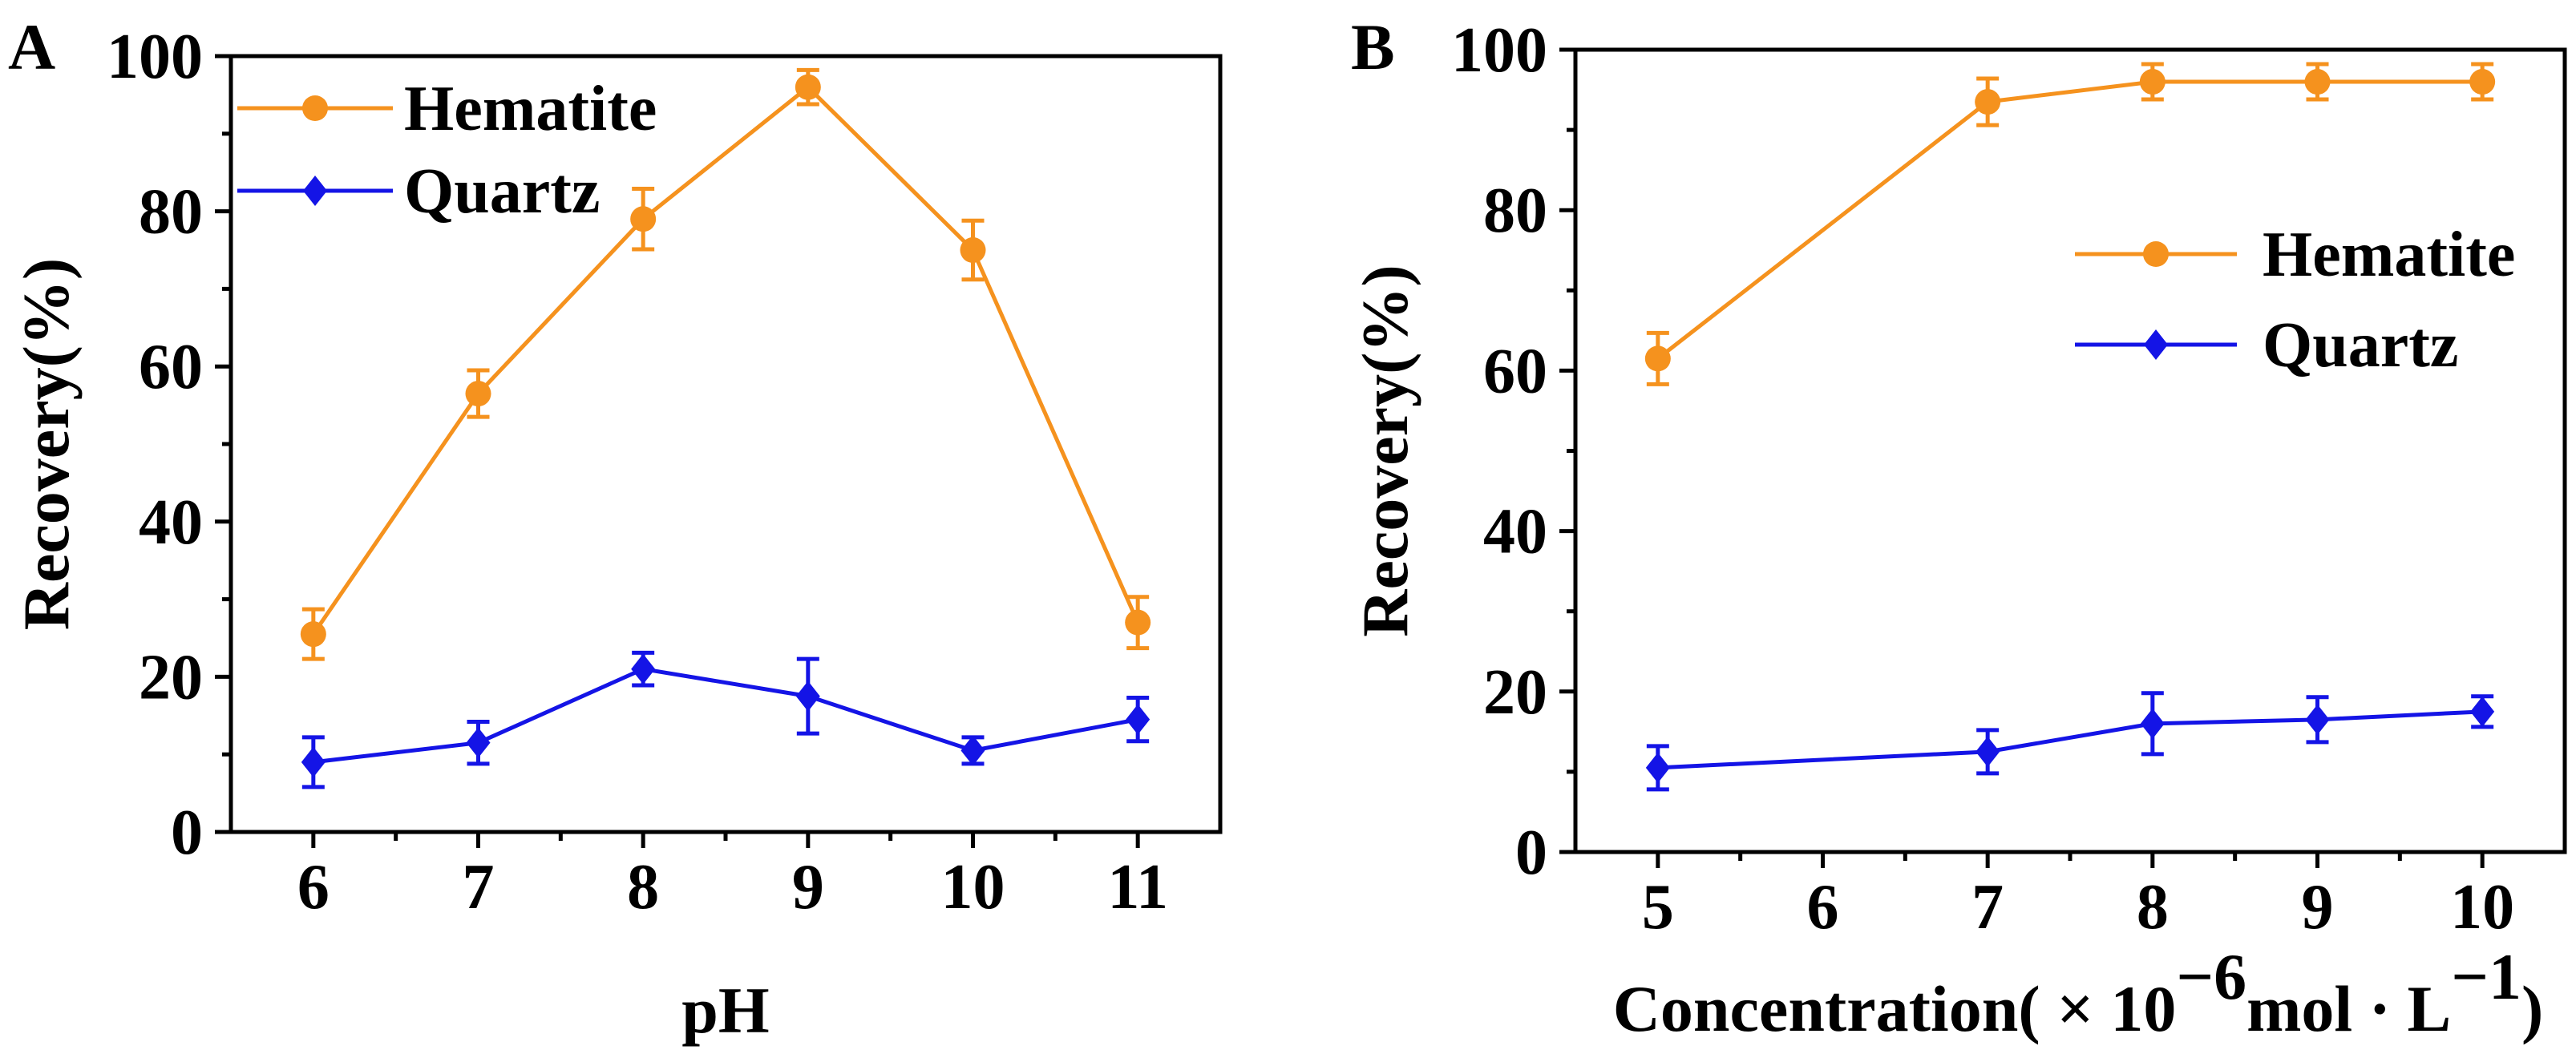  I want to click on x-axis-label-part: −6, so click(2211, 976).